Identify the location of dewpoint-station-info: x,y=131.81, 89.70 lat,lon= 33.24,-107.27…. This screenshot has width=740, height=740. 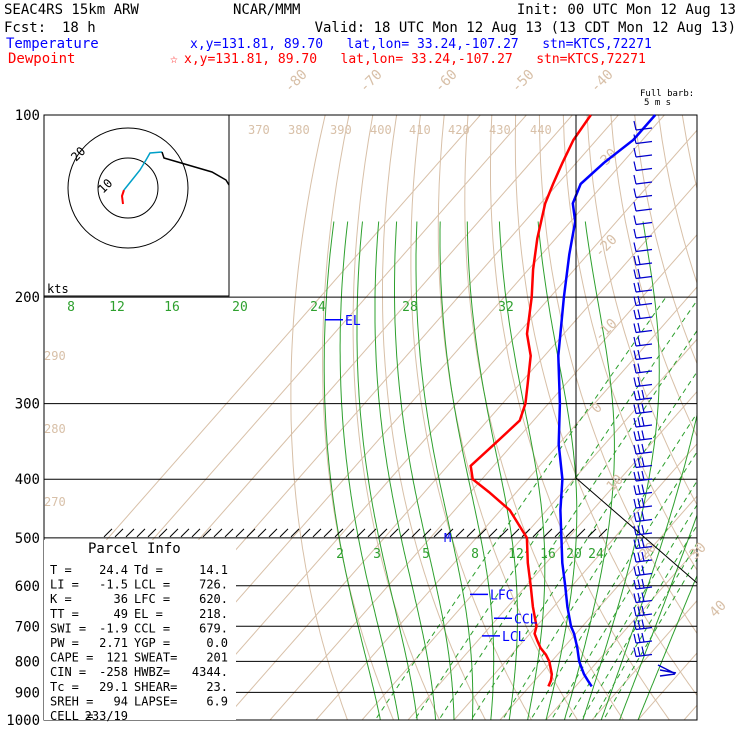
(415, 59).